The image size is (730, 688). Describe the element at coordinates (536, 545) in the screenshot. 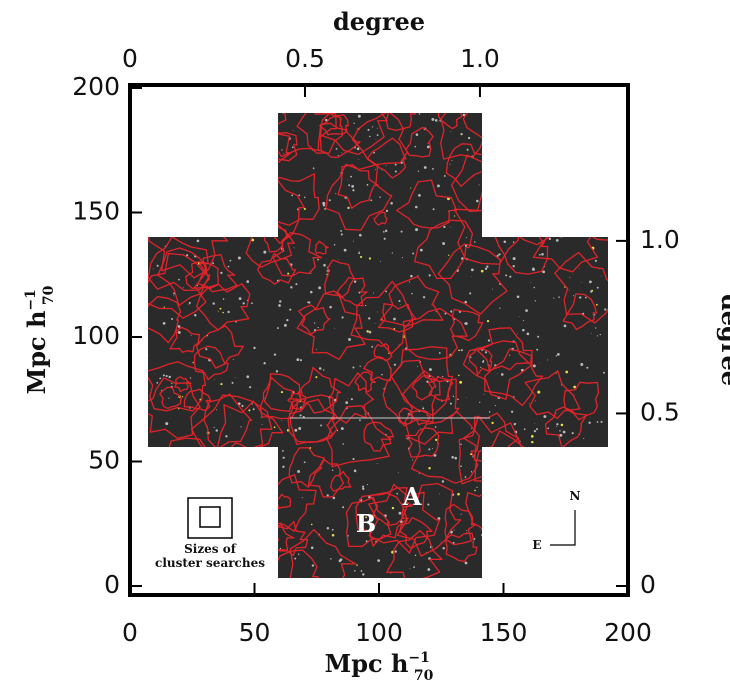

I see `compass-e: E` at that location.